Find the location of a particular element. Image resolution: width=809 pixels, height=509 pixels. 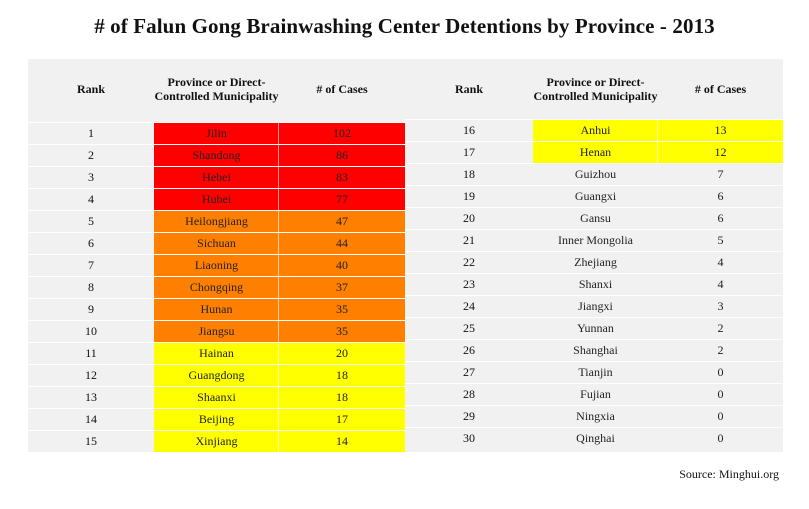

province-cell: Guangdong is located at coordinates (216, 375).